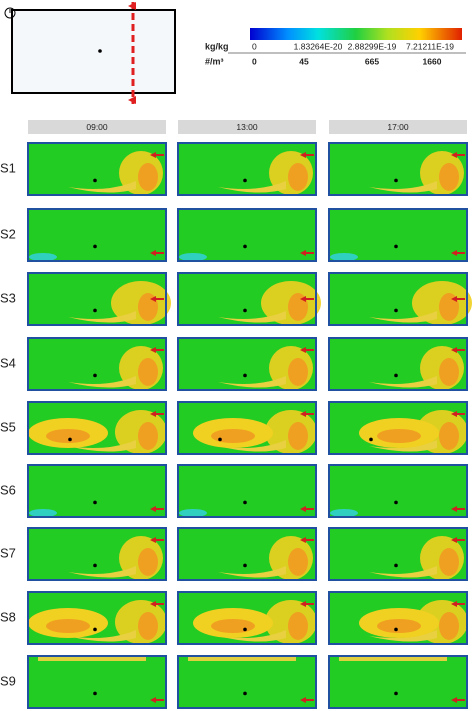  What do you see at coordinates (372, 61) in the screenshot?
I see `colorbar-label: 665` at bounding box center [372, 61].